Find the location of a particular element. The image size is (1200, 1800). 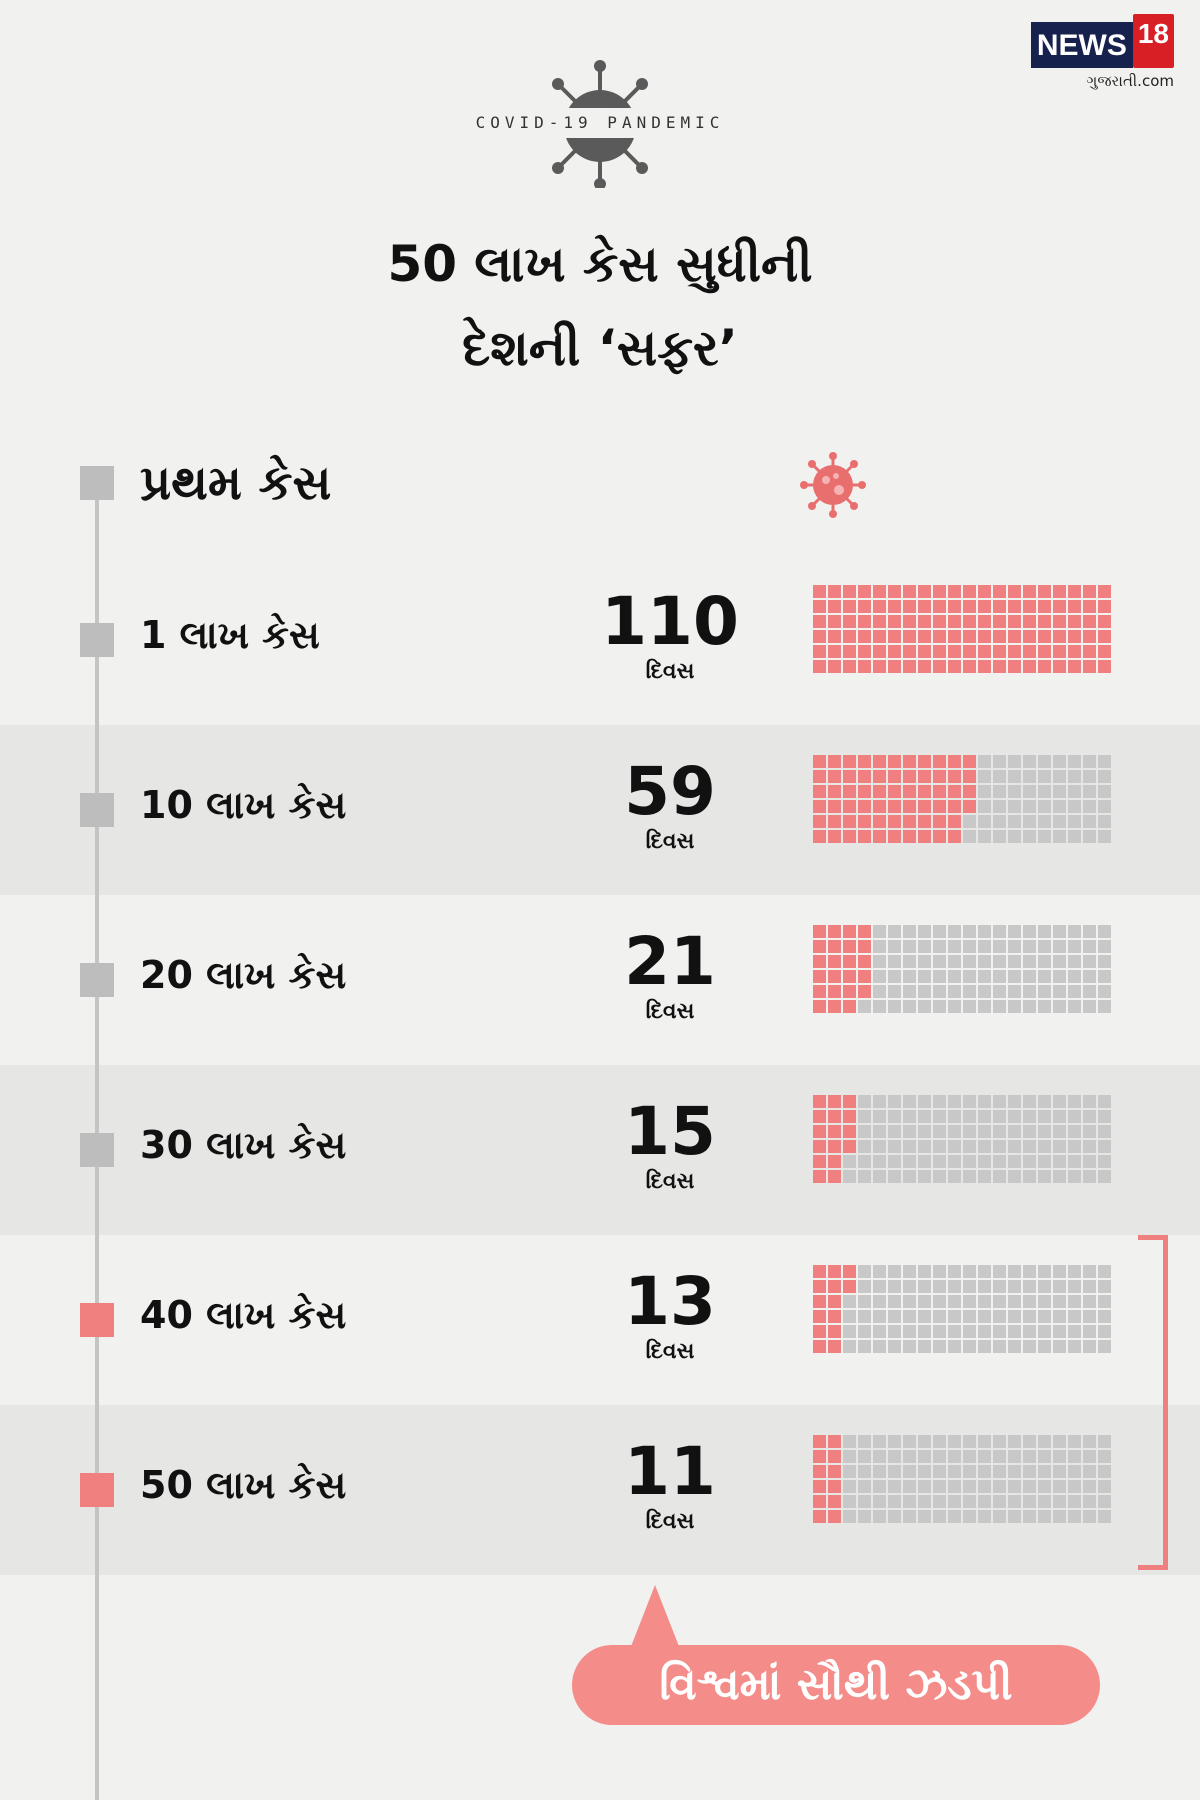

days-unit: દિવસ is located at coordinates (670, 1011).